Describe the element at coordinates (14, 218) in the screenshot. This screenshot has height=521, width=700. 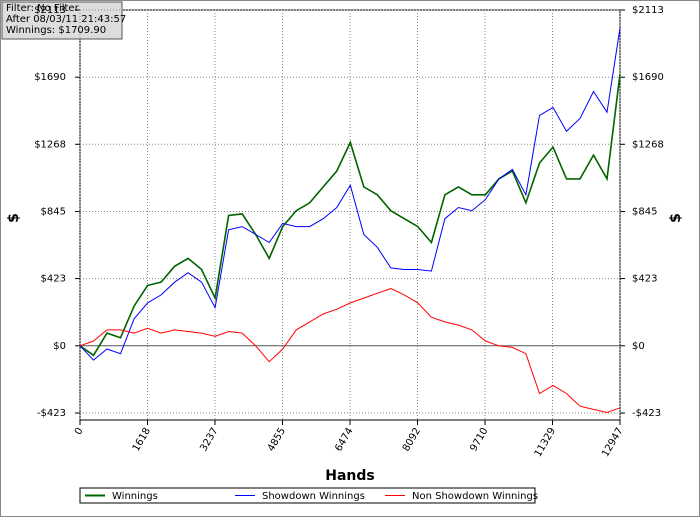
I see `y-axis-label: $` at that location.